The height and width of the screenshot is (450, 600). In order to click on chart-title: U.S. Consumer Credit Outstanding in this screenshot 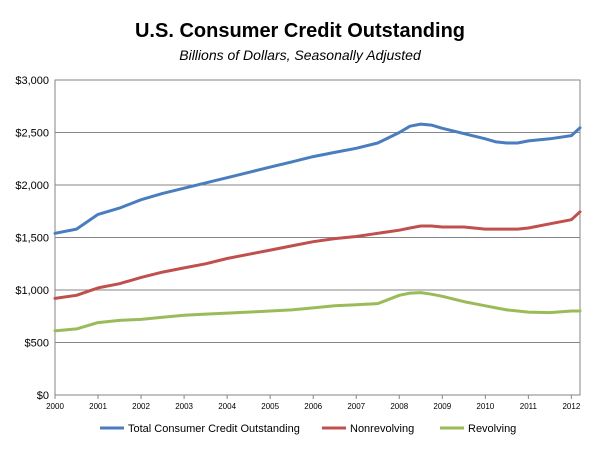, I will do `click(300, 31)`.